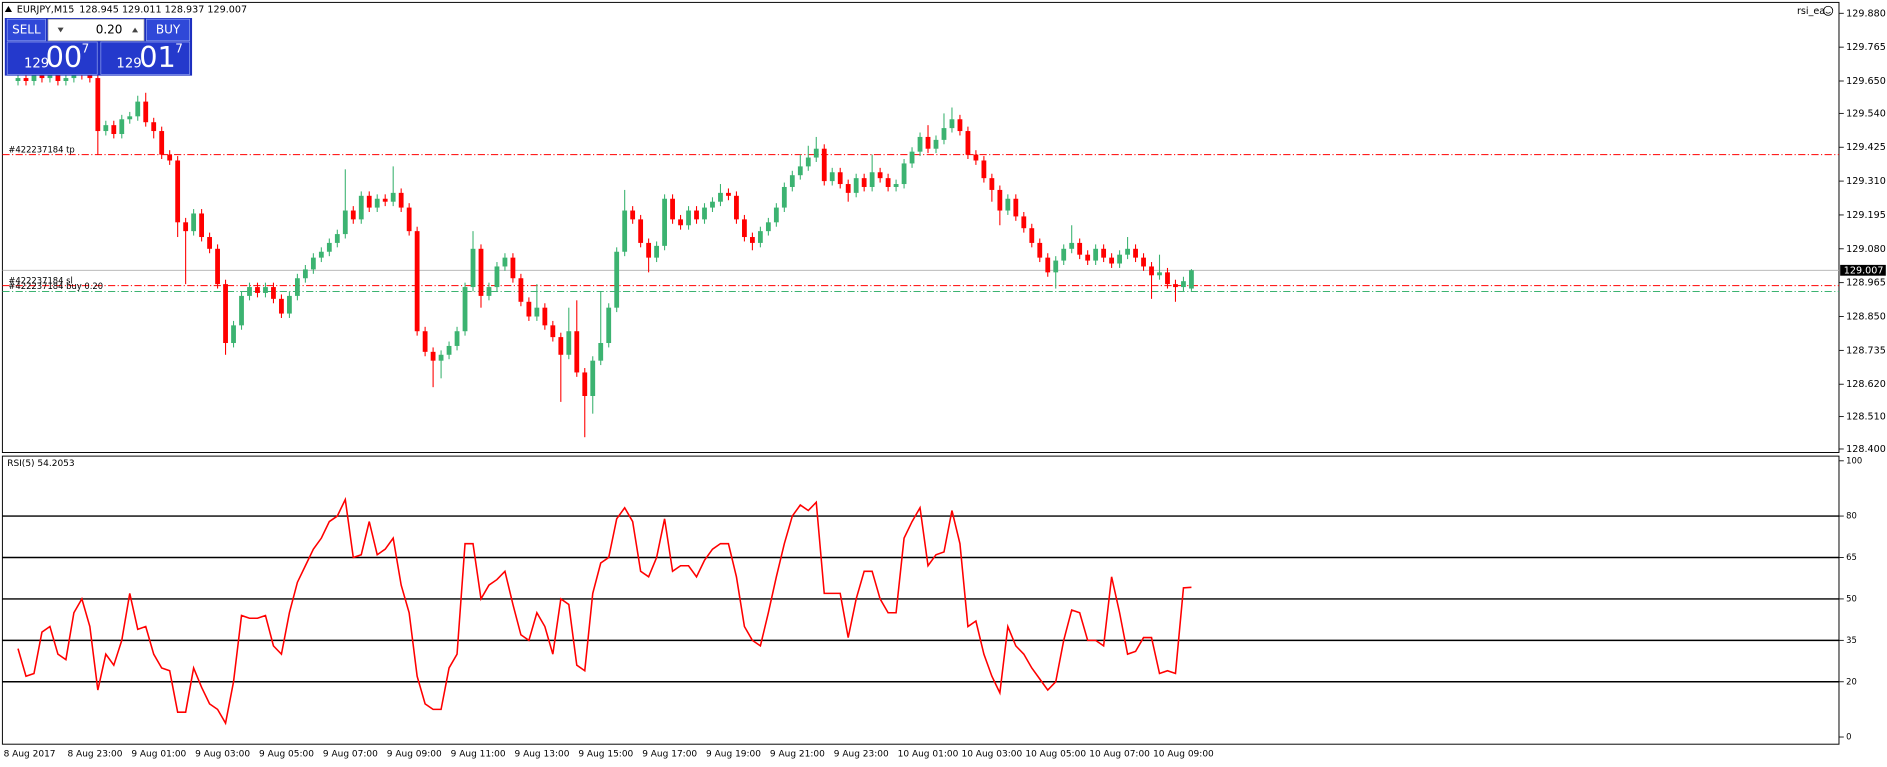 The height and width of the screenshot is (767, 1887). Describe the element at coordinates (992, 754) in the screenshot. I see `x-tick-label: 10 Aug 03:00` at that location.